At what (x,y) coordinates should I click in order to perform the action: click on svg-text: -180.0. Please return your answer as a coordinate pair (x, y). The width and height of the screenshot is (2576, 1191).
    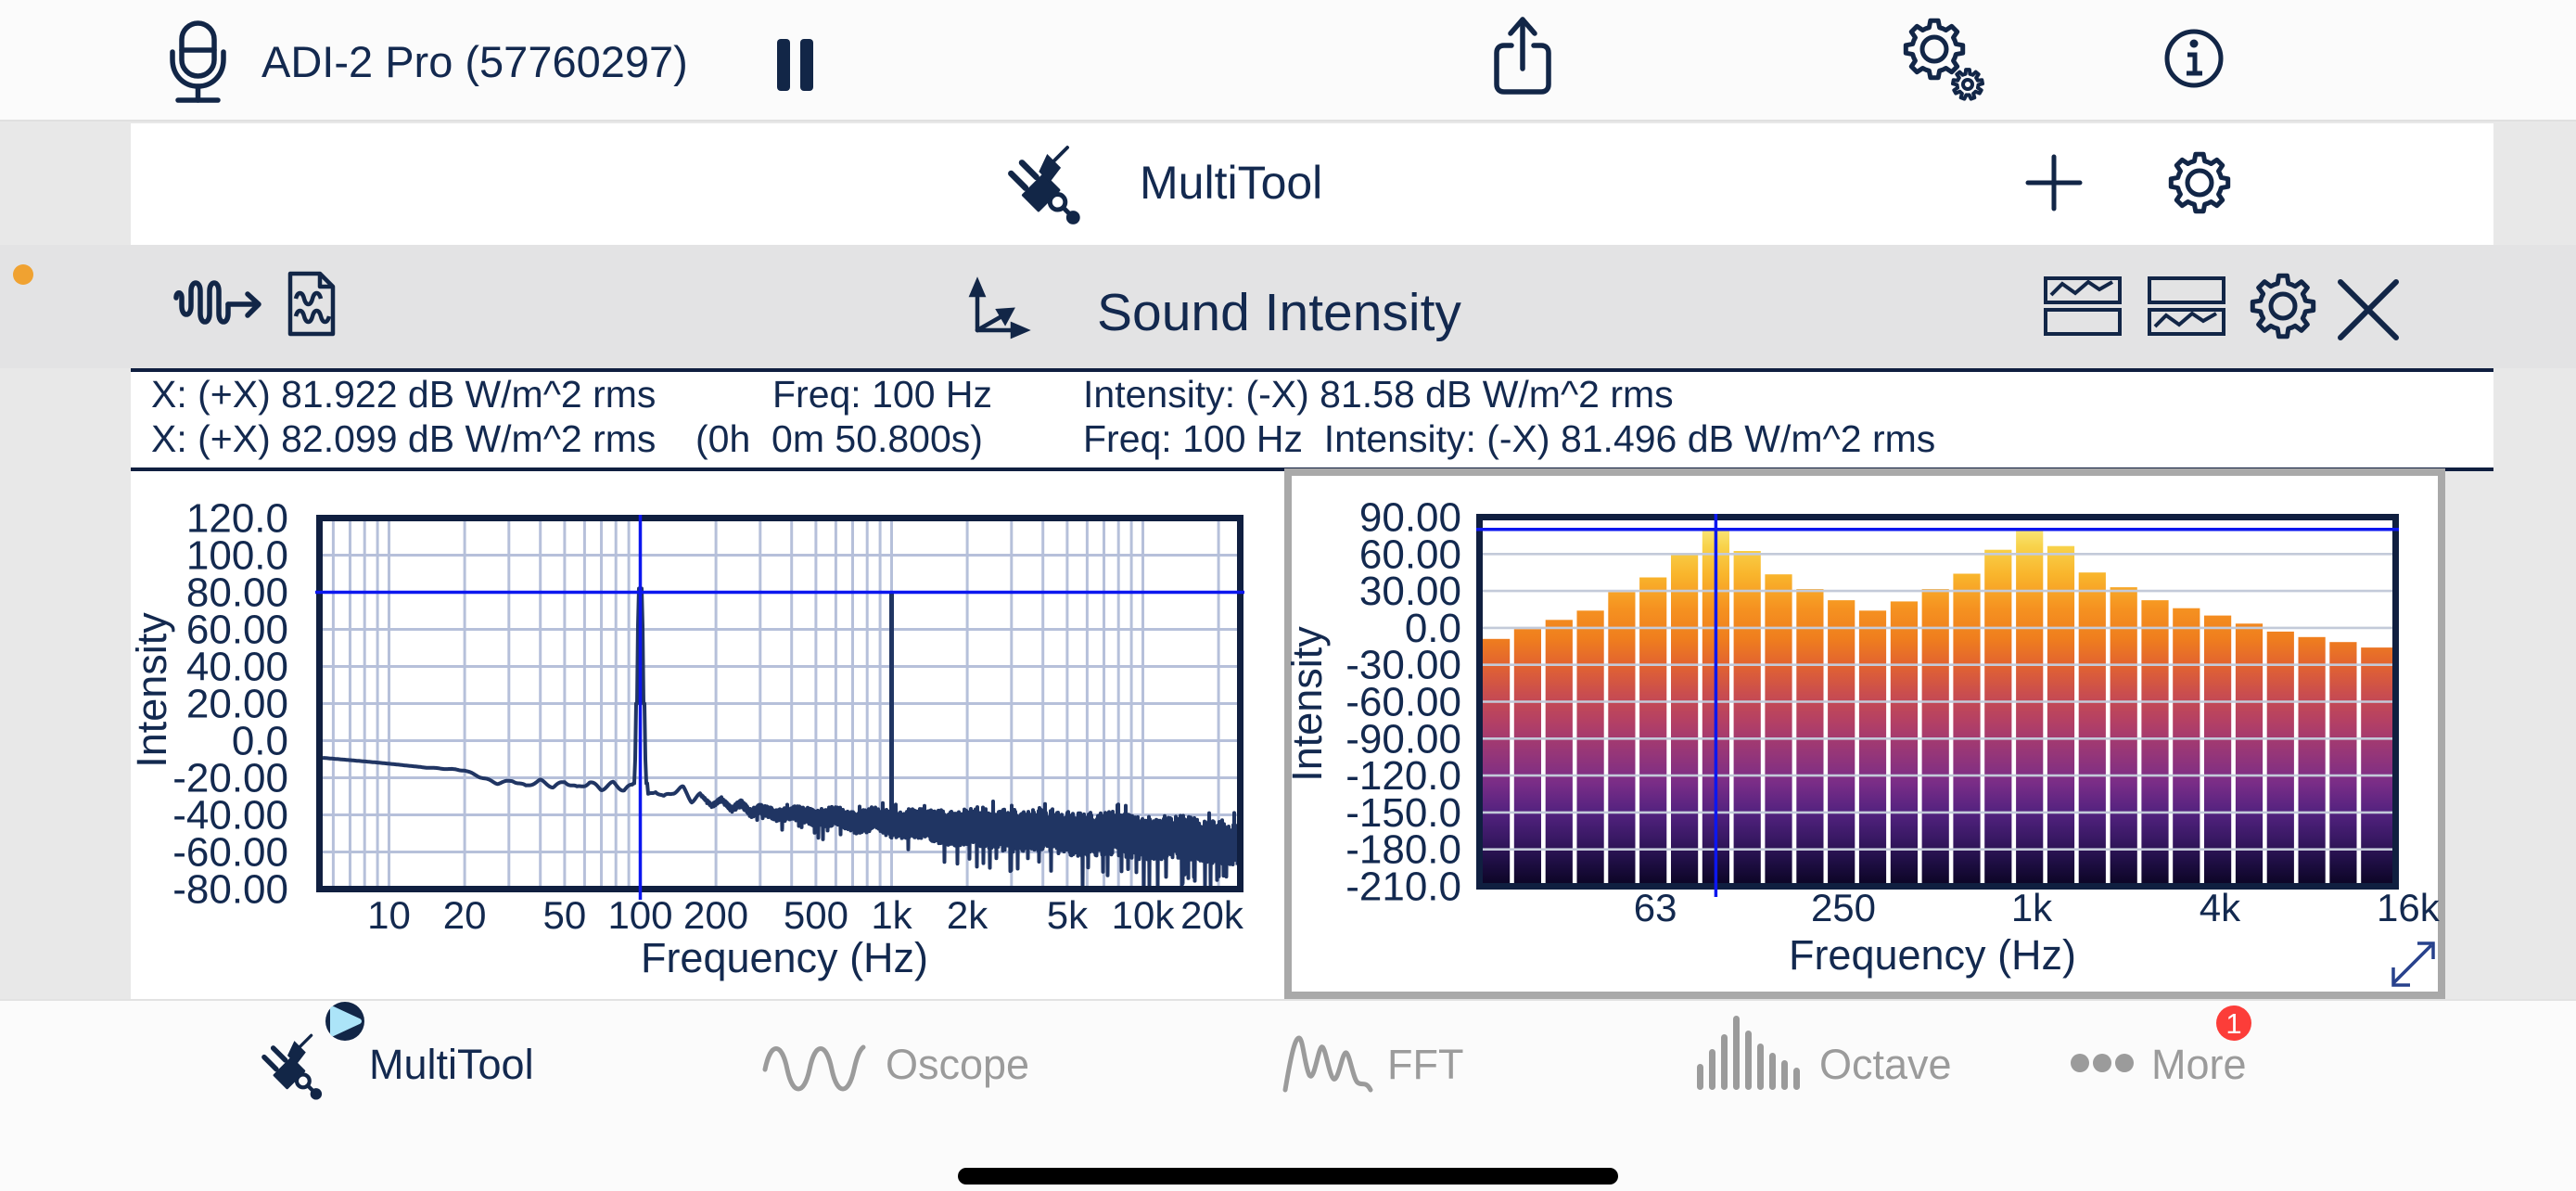
    Looking at the image, I should click on (1403, 850).